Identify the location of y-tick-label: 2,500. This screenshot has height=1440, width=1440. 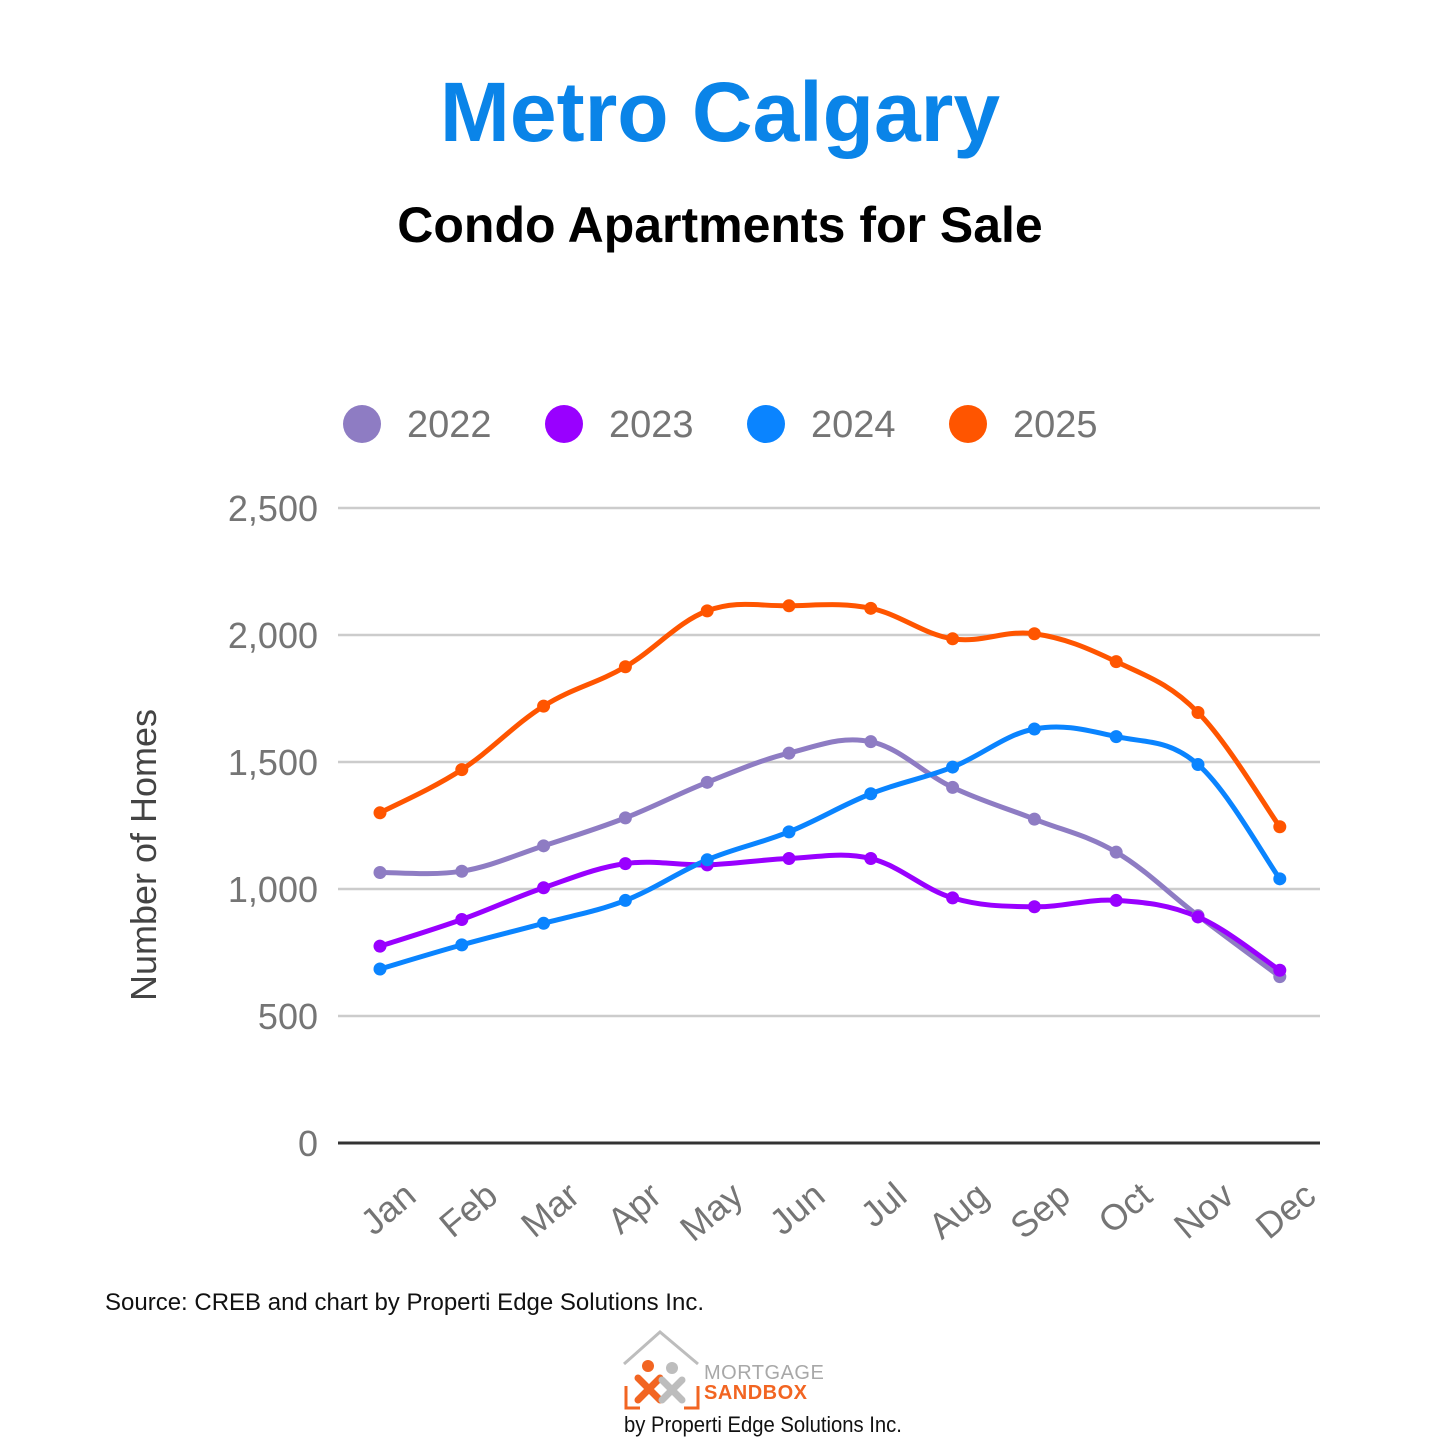
(273, 508).